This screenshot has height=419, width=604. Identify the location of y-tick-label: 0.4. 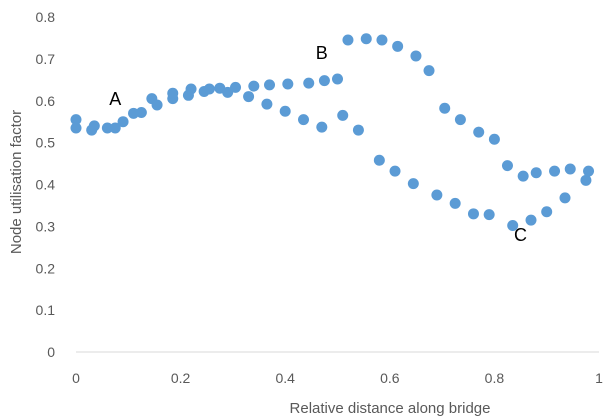
(46, 185).